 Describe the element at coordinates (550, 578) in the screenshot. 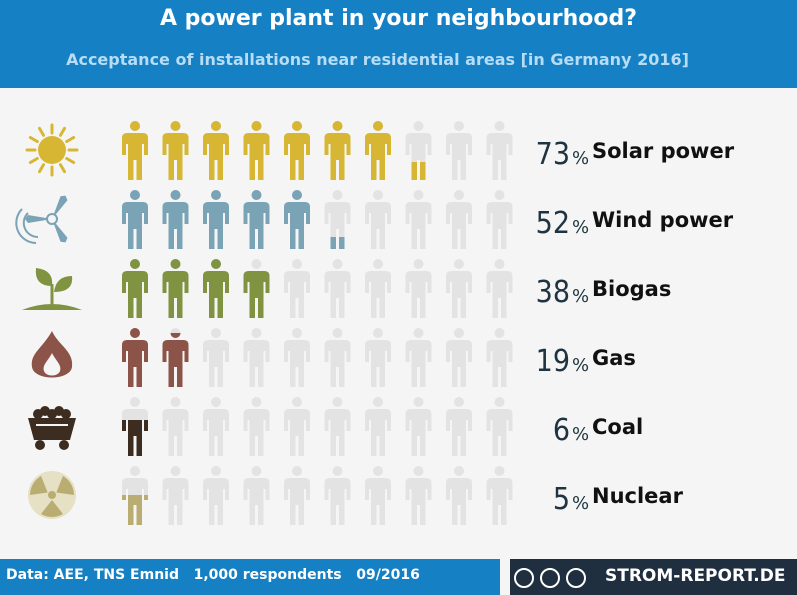

I see `attribution-icon` at that location.